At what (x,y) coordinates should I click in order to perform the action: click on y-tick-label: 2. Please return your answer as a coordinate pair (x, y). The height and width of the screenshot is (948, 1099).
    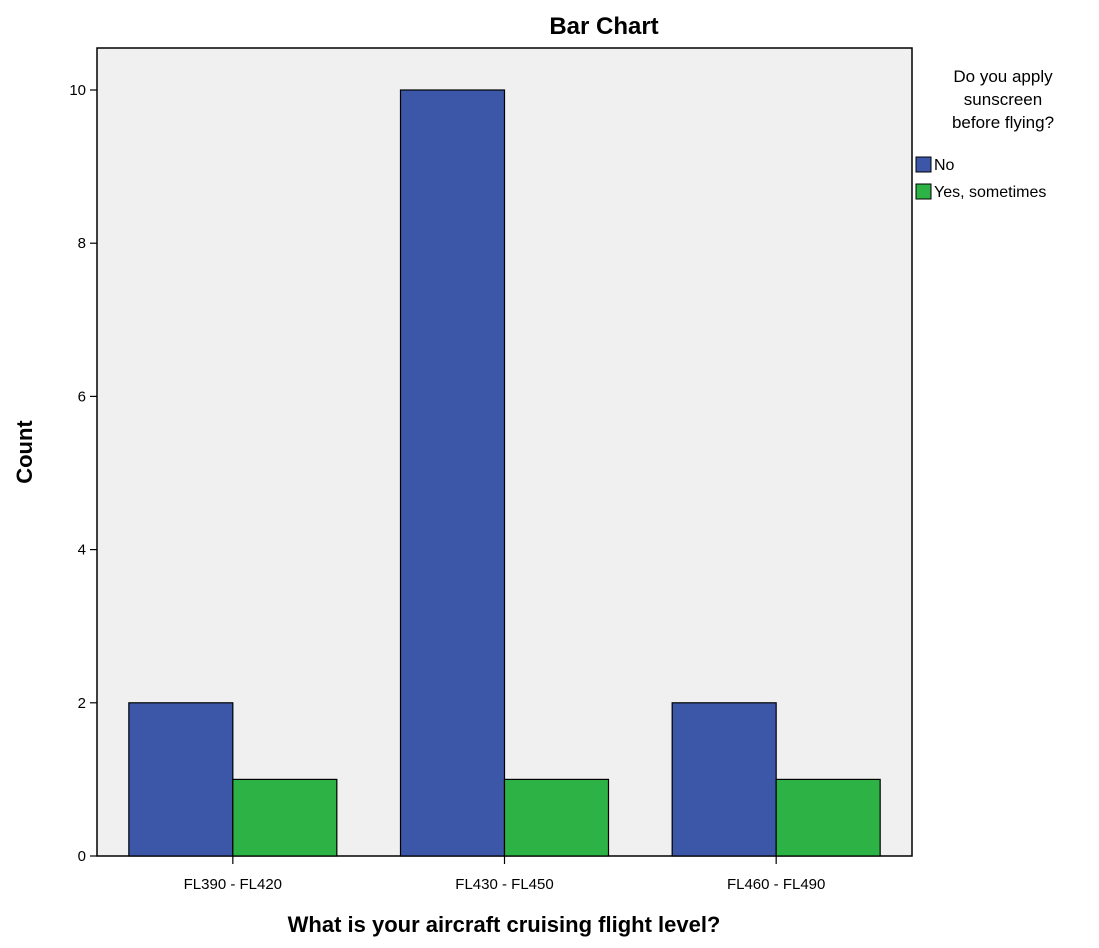
    Looking at the image, I should click on (82, 703).